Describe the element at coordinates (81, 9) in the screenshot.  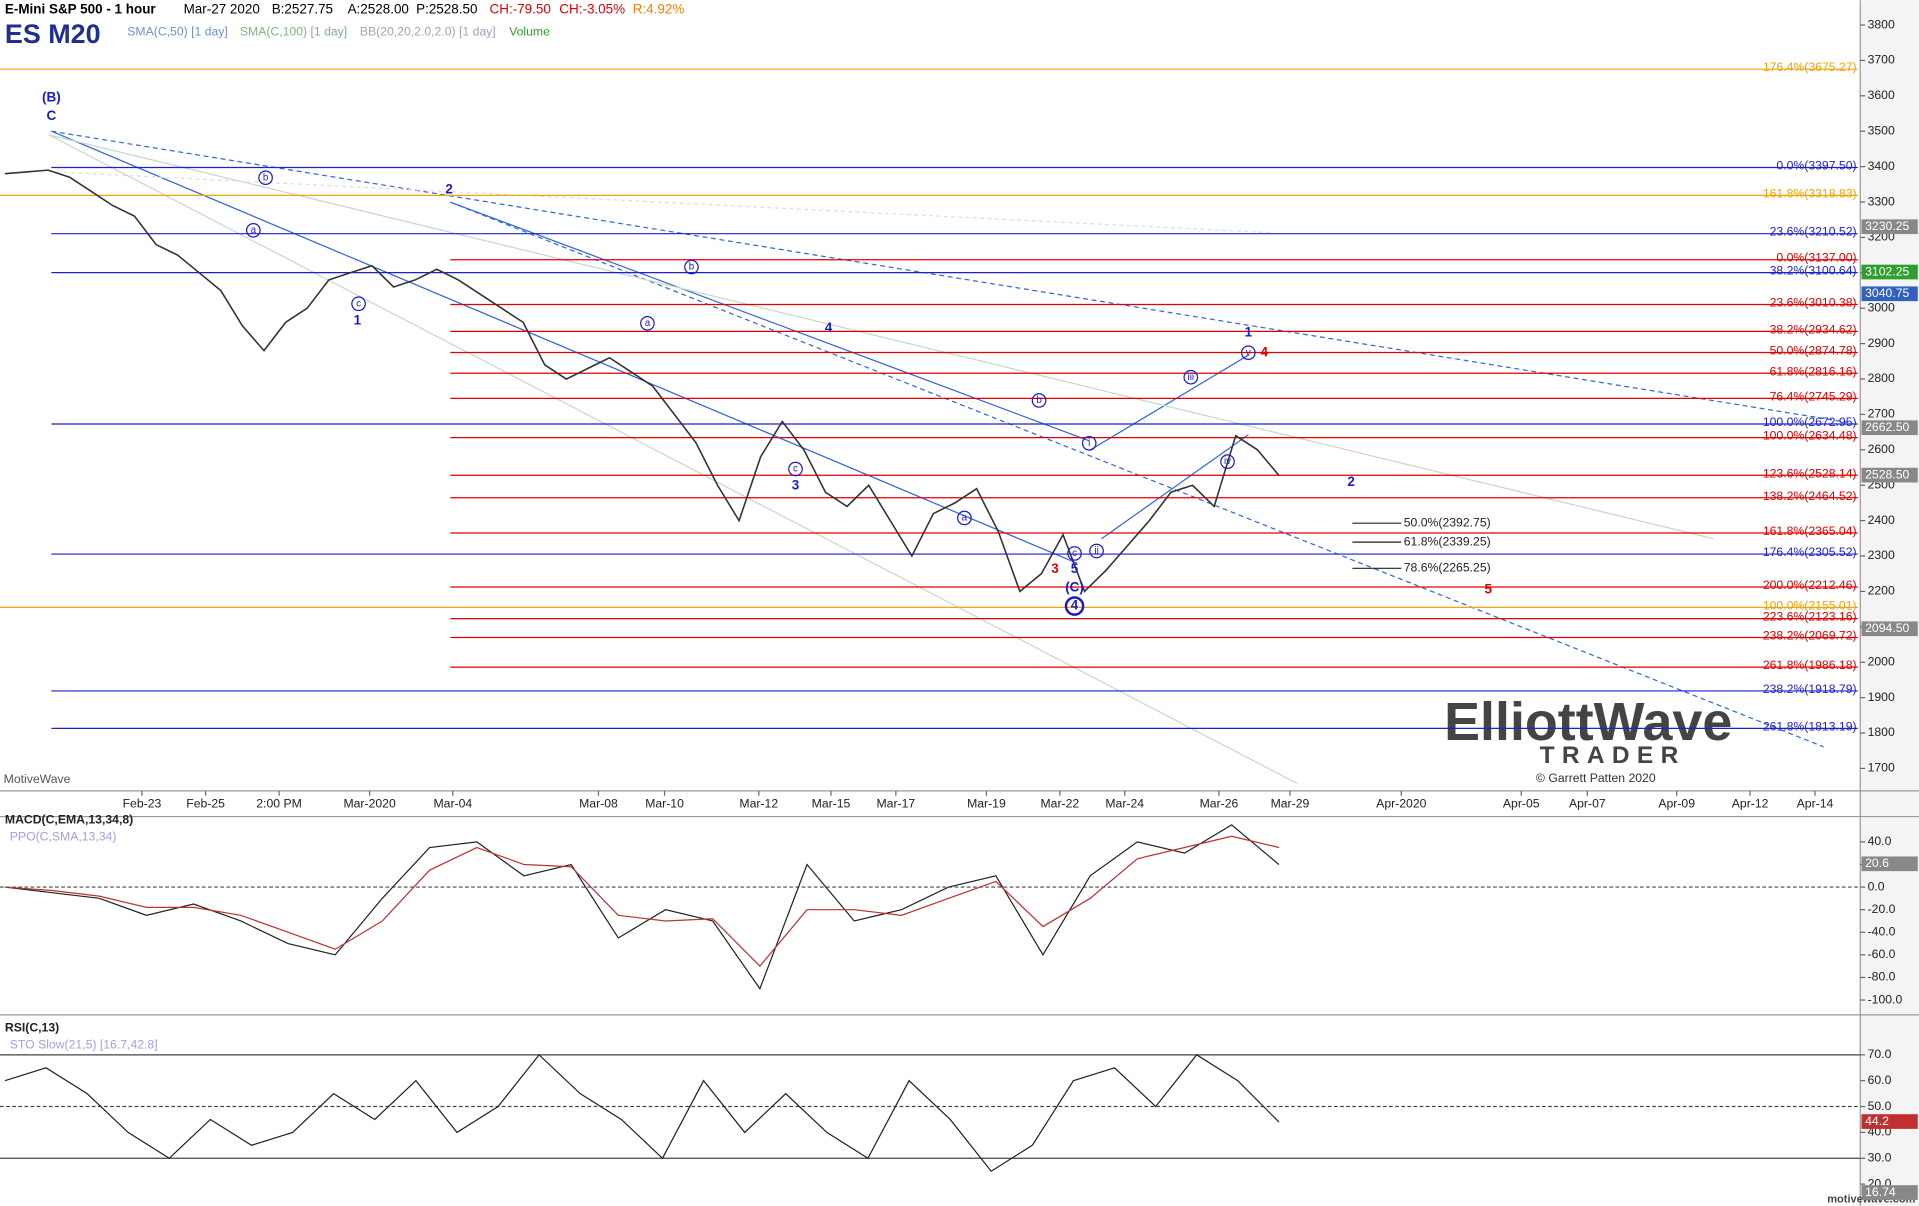
I see `instrument-title: E-Mini S&P 500 - 1 hour` at that location.